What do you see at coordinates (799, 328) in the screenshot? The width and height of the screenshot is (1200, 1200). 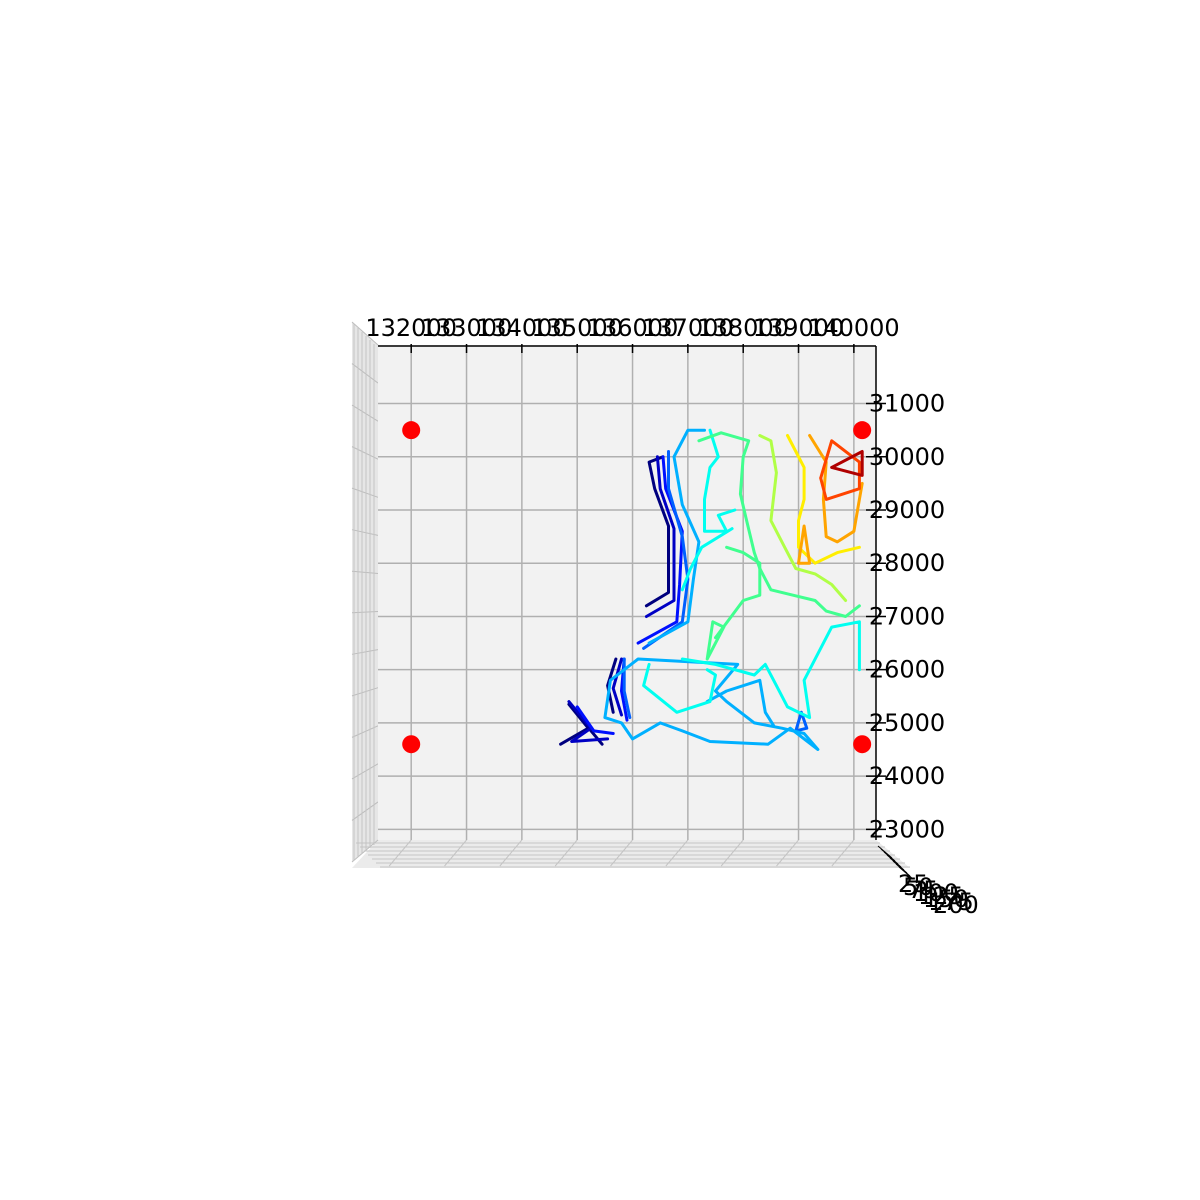 I see `x-tick-label: 139000` at bounding box center [799, 328].